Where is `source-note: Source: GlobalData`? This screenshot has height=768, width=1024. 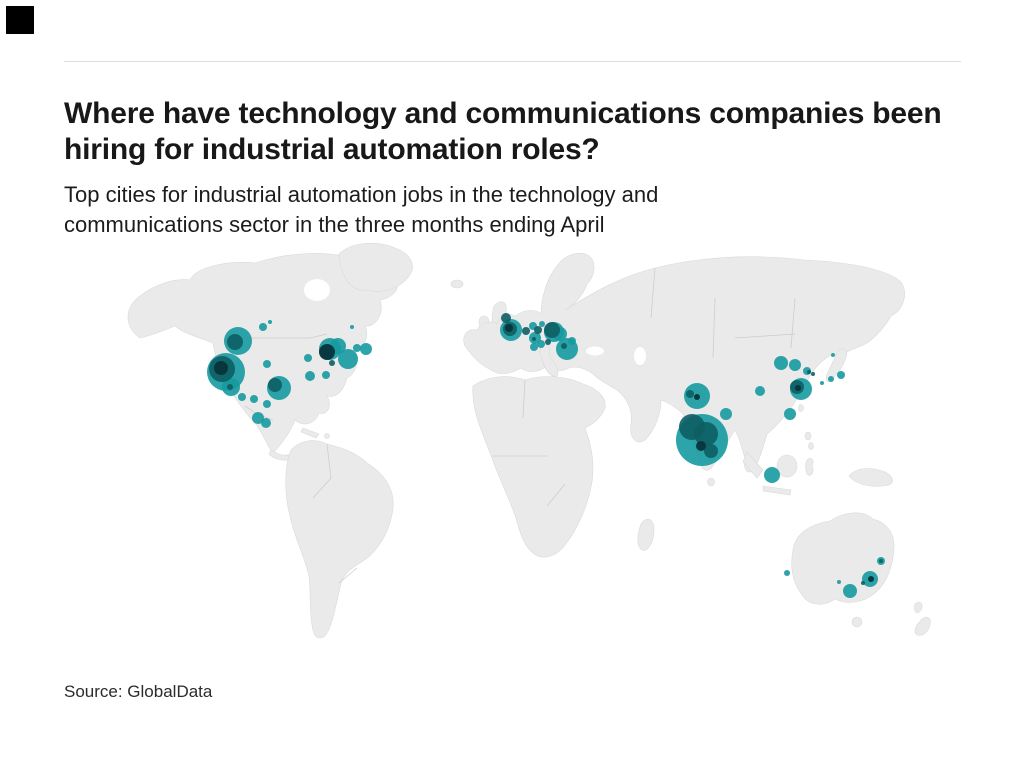 source-note: Source: GlobalData is located at coordinates (138, 691).